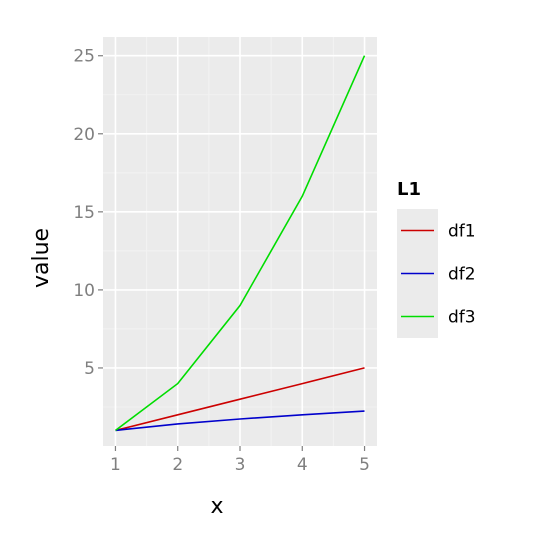 The height and width of the screenshot is (545, 540). What do you see at coordinates (41, 258) in the screenshot?
I see `y-axis-title: value` at bounding box center [41, 258].